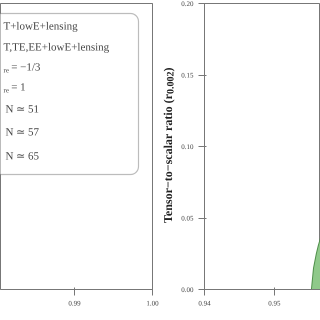  Describe the element at coordinates (41, 26) in the screenshot. I see `text: T+lowE+lensing` at that location.